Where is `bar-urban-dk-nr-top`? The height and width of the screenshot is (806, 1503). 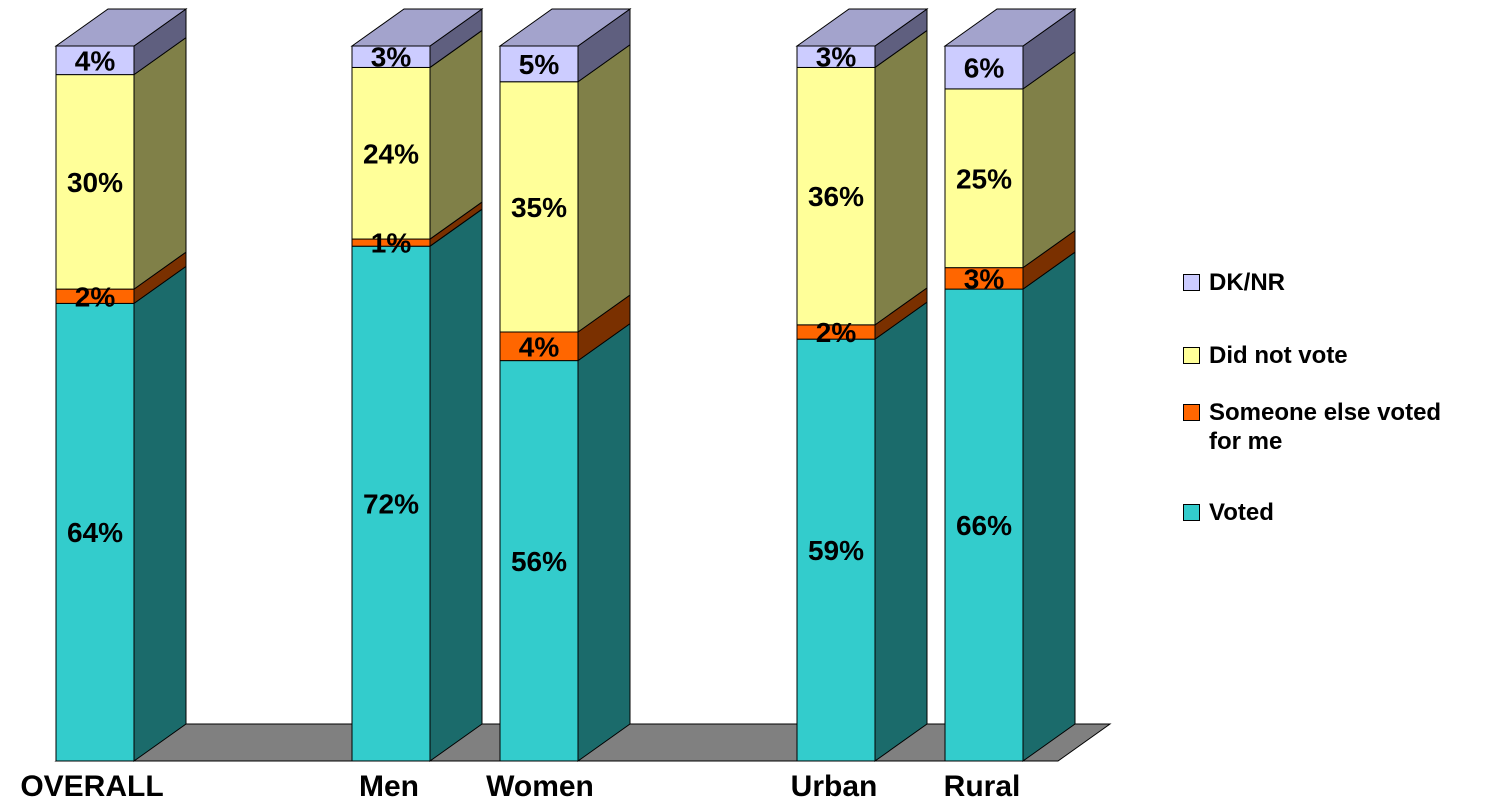
bar-urban-dk-nr-top is located at coordinates (862, 27).